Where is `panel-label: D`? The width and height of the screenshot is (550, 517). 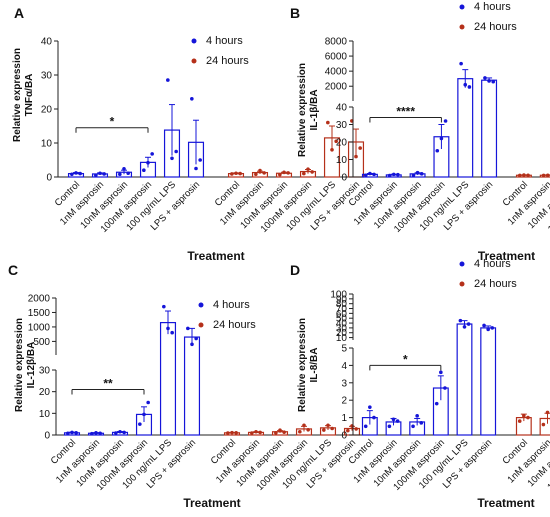 panel-label: D is located at coordinates (295, 270).